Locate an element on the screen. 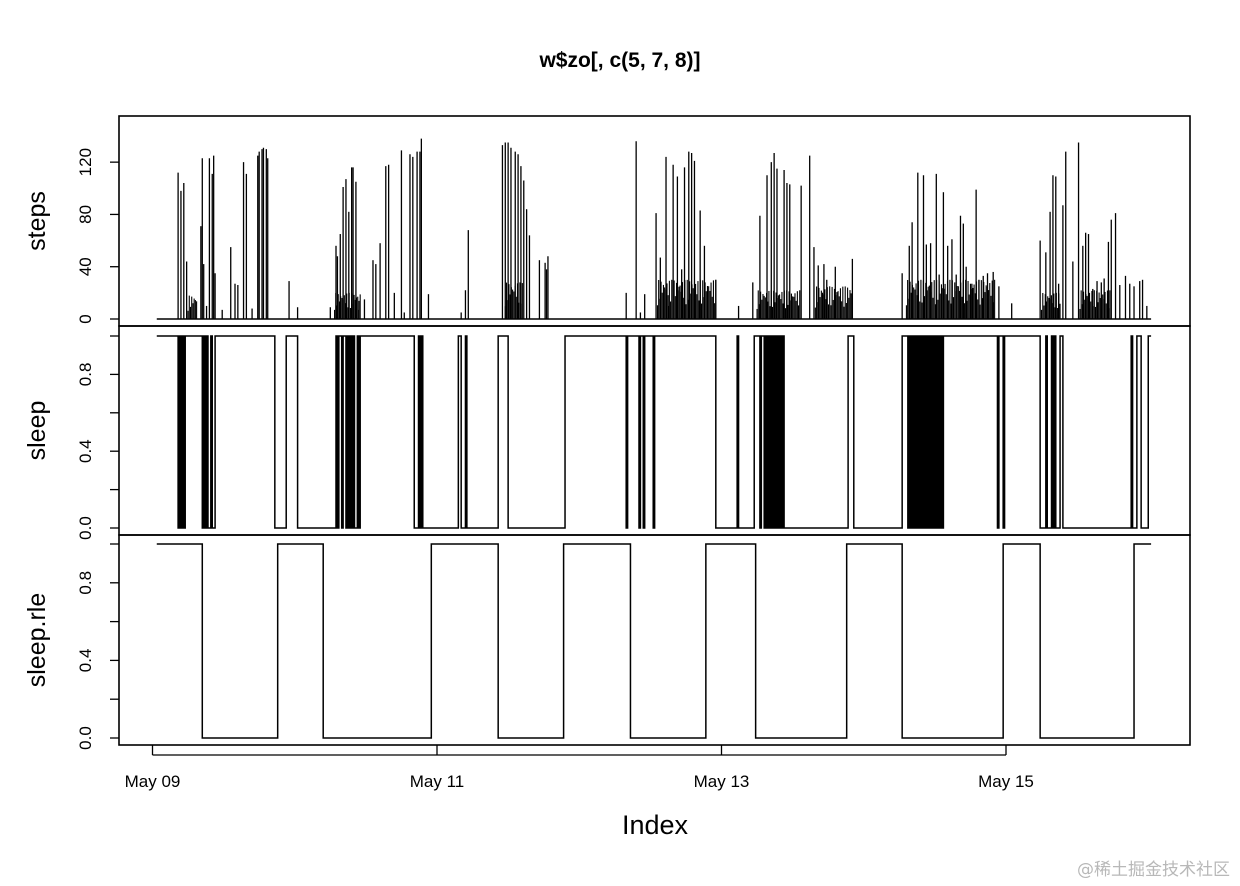 Image resolution: width=1240 pixels, height=886 pixels. chart-title: w$zo[, c(5, 7, 8)] is located at coordinates (619, 60).